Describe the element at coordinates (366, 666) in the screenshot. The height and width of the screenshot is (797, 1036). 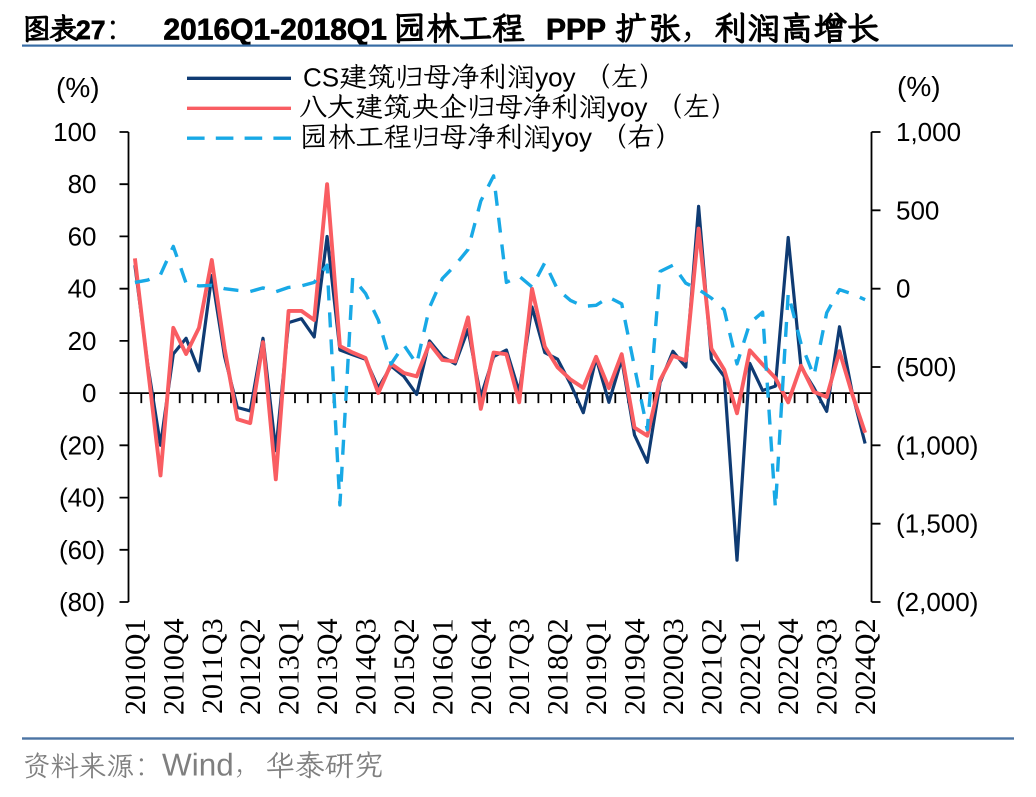
I see `svg-text: 2014Q3` at that location.